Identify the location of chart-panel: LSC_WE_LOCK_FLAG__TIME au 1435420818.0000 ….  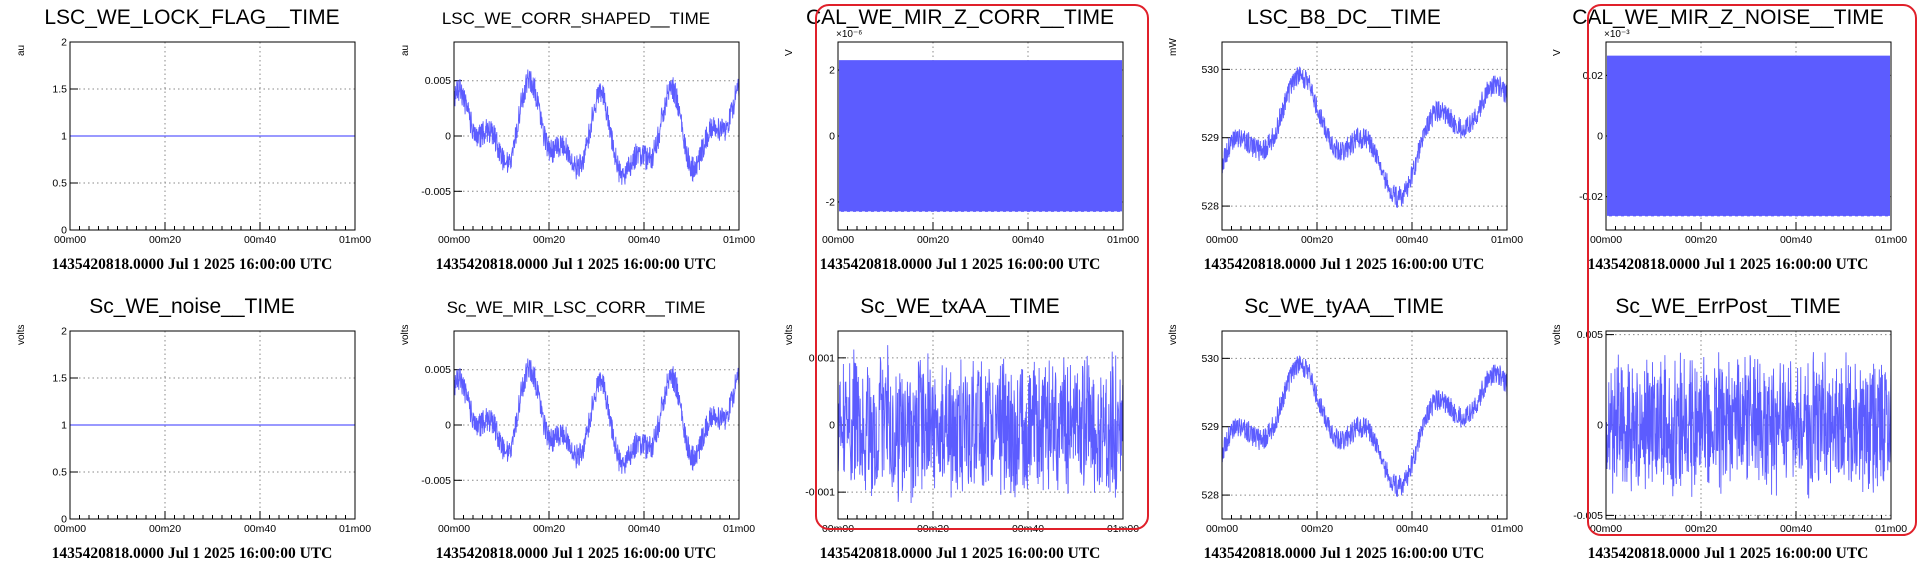
(192, 144).